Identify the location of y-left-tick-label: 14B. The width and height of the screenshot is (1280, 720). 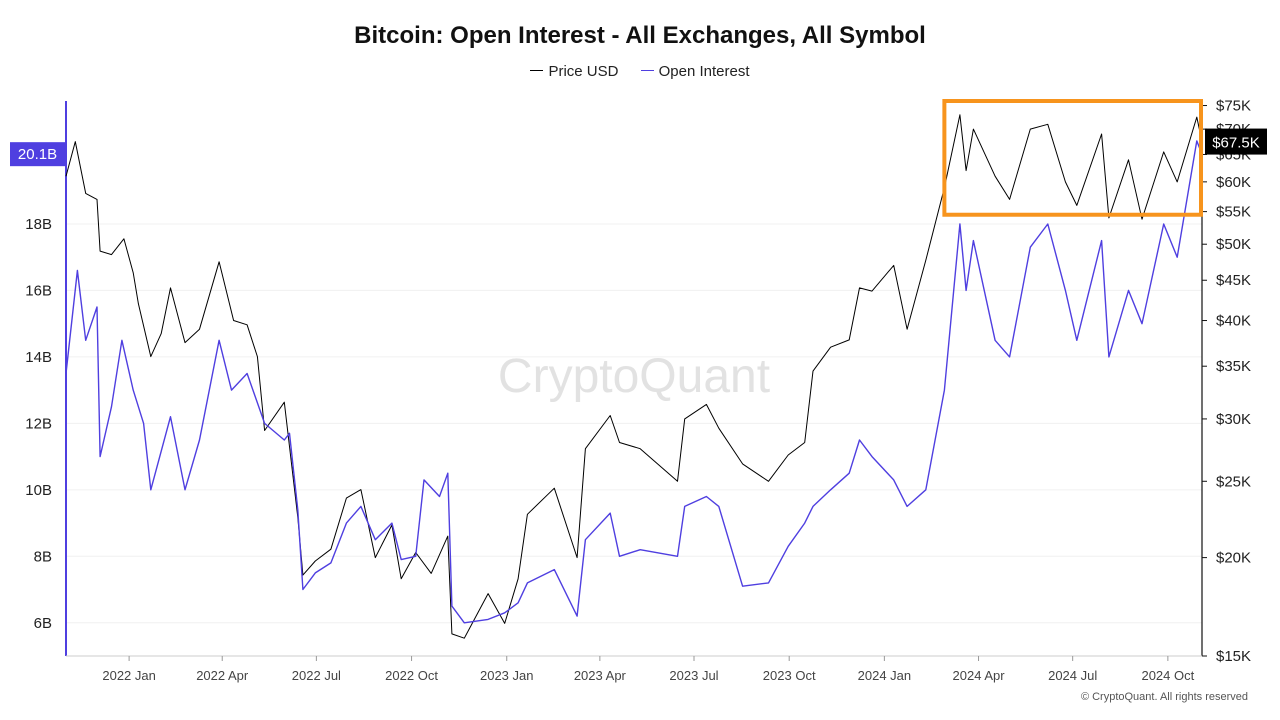
(38, 357).